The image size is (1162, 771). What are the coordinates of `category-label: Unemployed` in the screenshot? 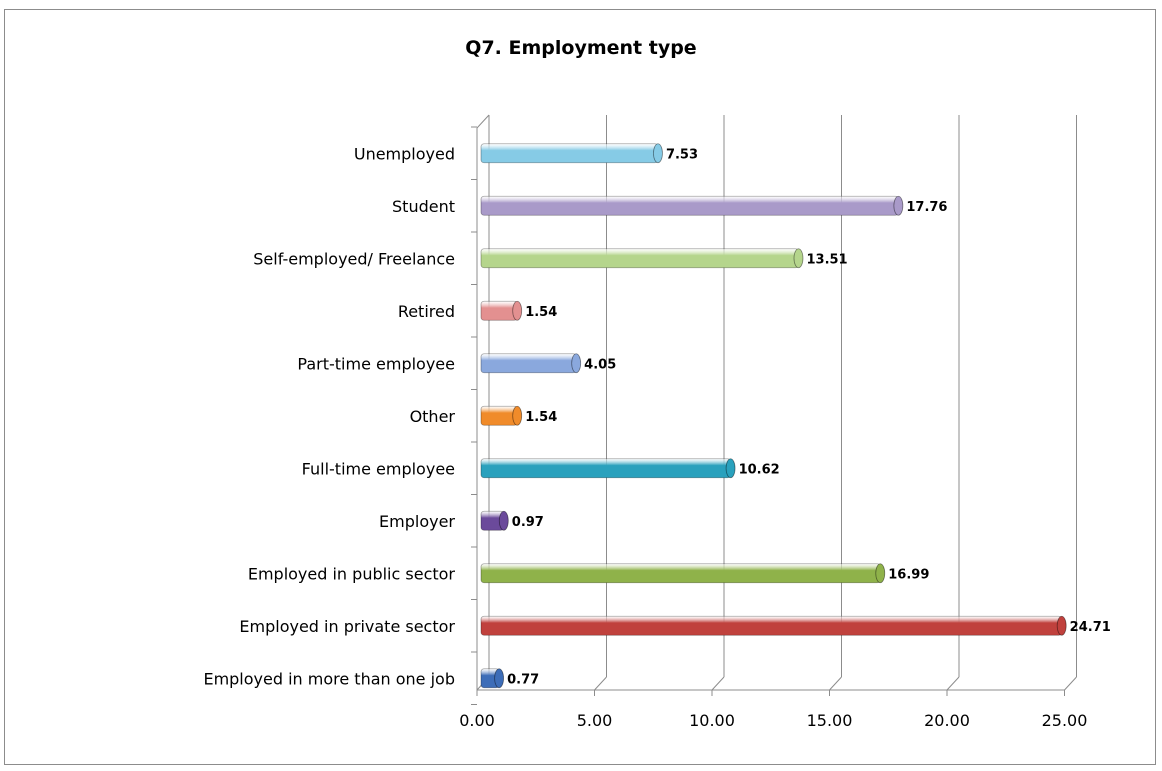 It's located at (404, 153).